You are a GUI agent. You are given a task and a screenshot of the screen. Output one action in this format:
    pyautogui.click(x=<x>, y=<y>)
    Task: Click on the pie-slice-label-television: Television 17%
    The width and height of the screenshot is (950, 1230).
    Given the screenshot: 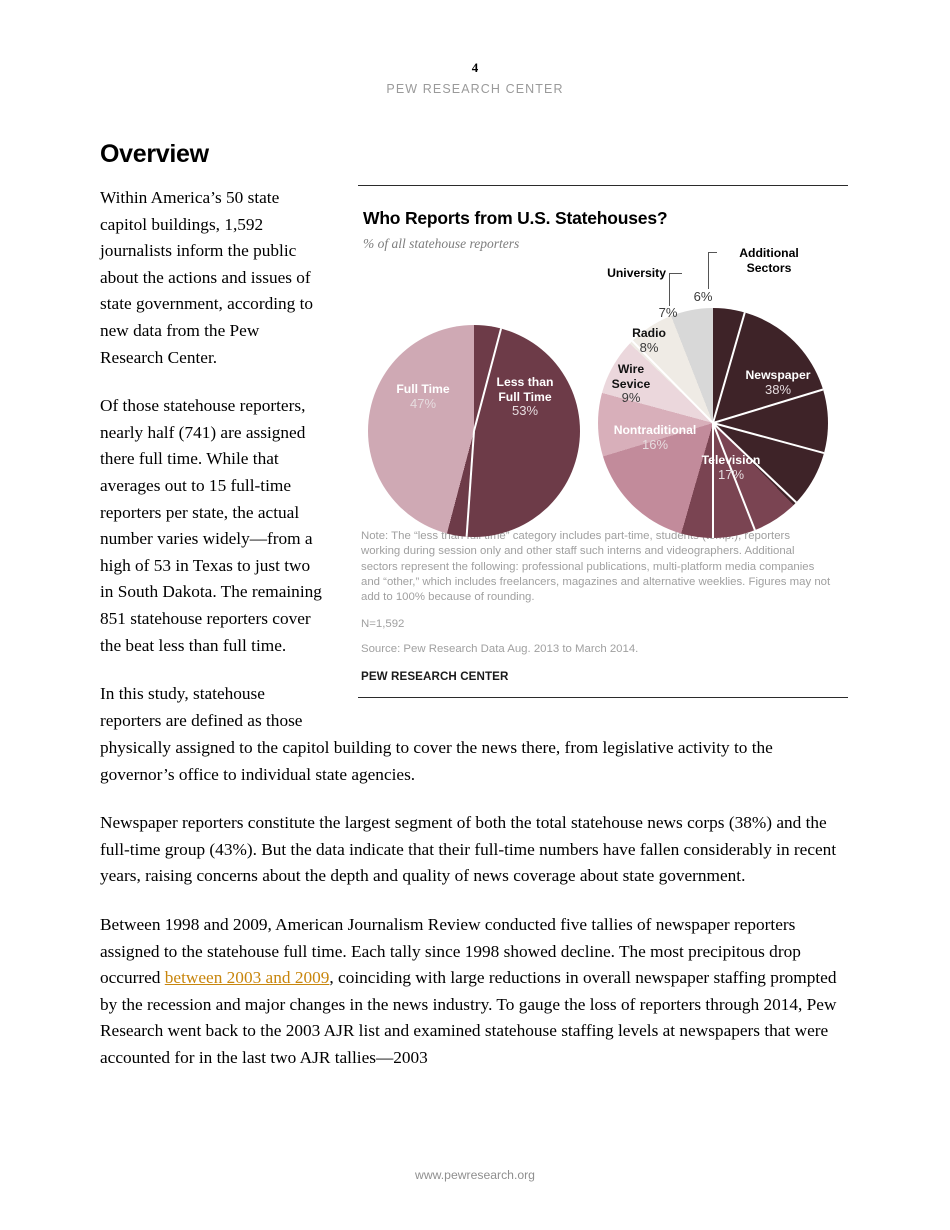 What is the action you would take?
    pyautogui.click(x=731, y=467)
    